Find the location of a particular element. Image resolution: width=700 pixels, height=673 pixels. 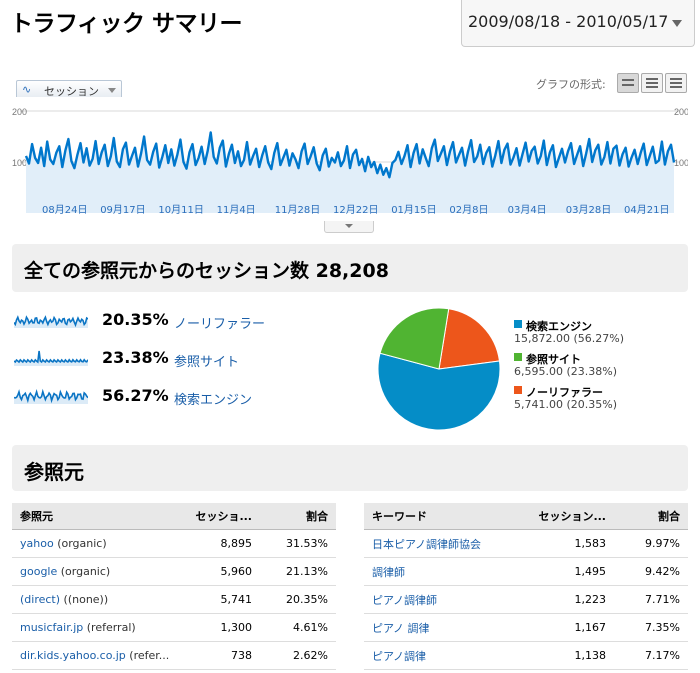

x-tick-label: 04月21日 is located at coordinates (646, 210).